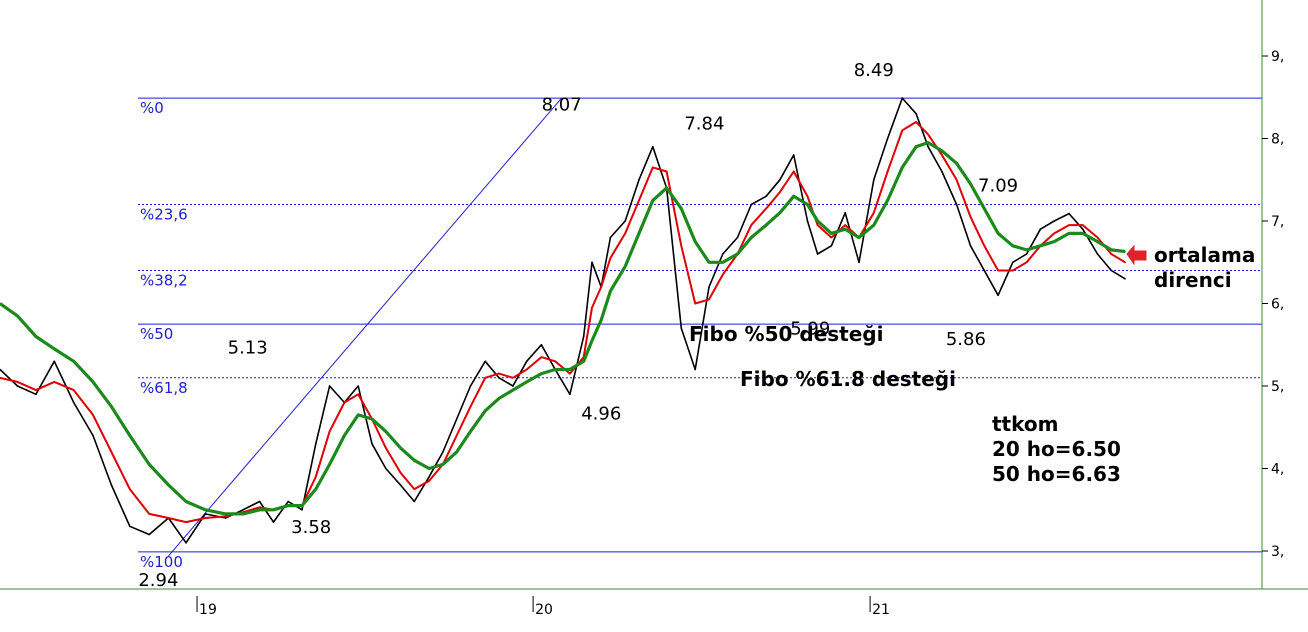  What do you see at coordinates (208, 610) in the screenshot?
I see `x-tick-label-0: 19` at bounding box center [208, 610].